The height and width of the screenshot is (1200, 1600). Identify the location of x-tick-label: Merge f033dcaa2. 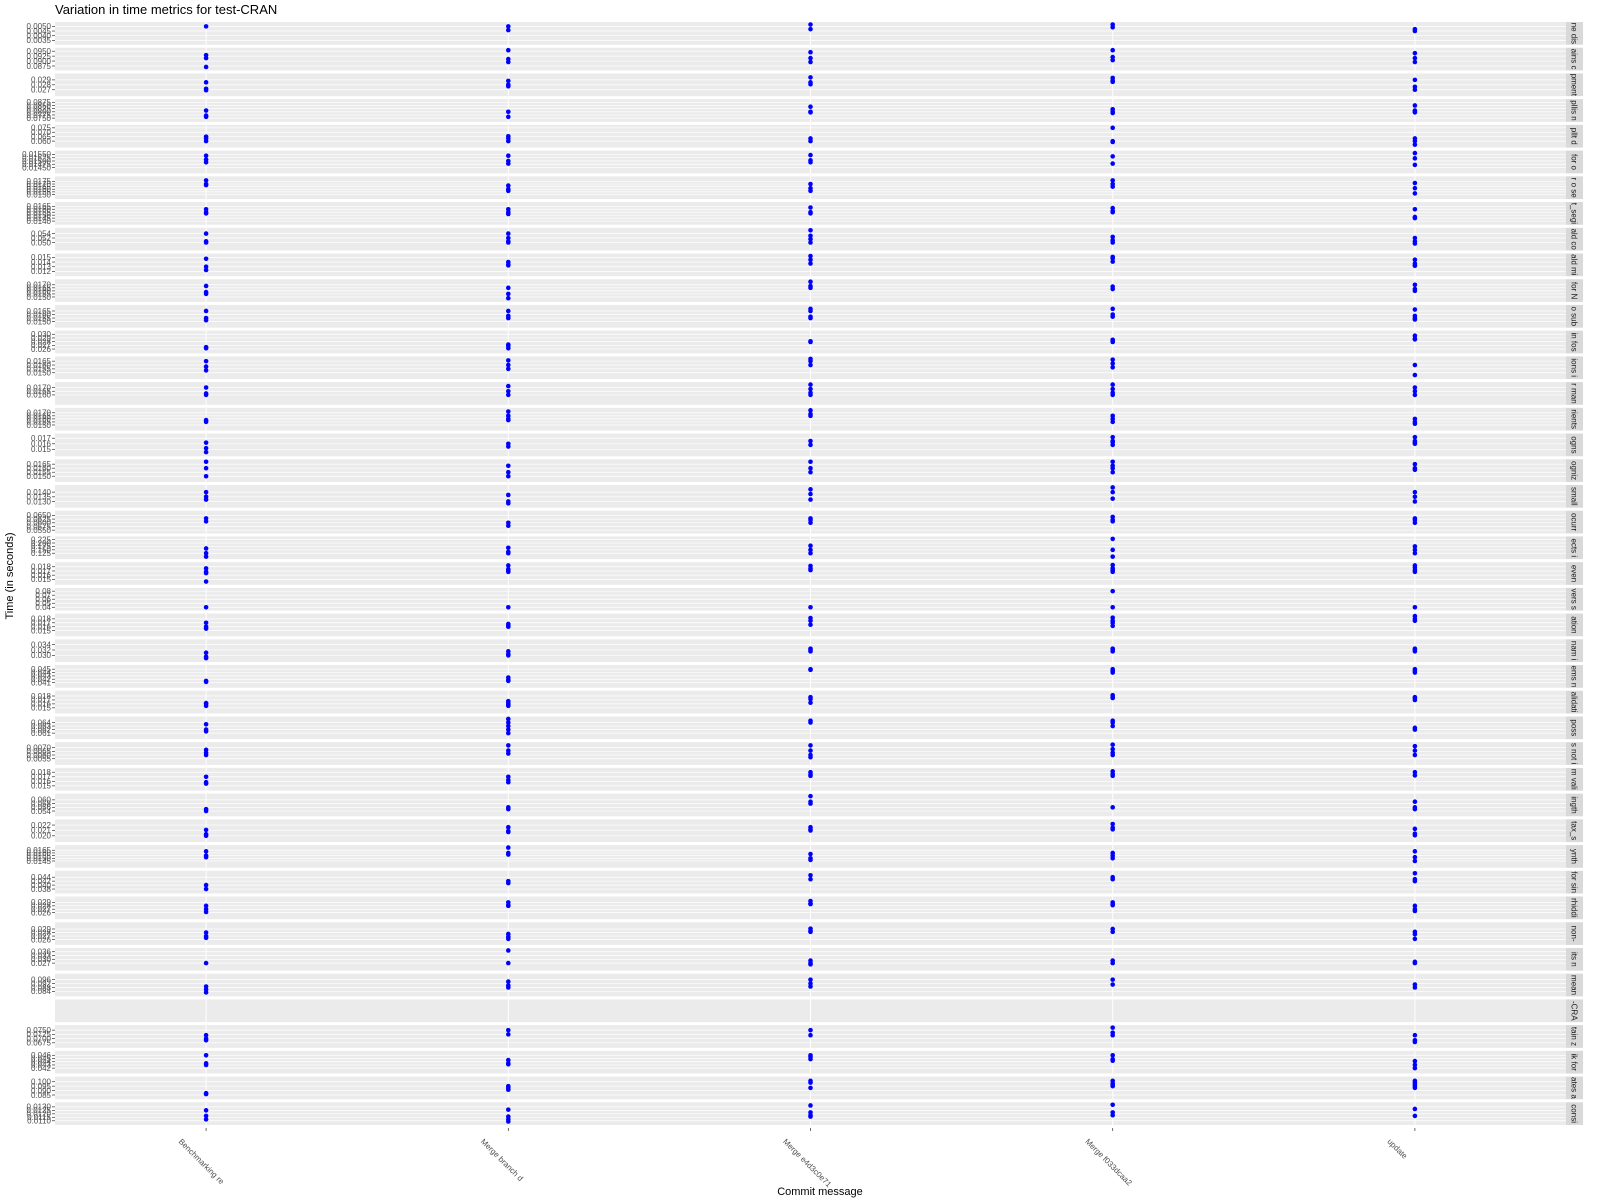
(1108, 1162).